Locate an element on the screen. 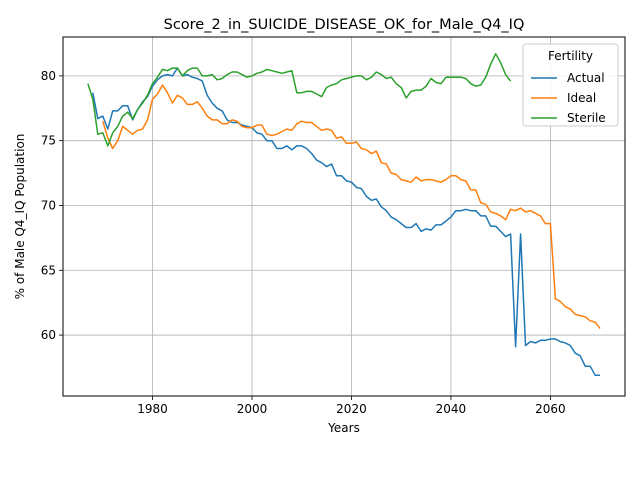 The height and width of the screenshot is (480, 640). legend-box is located at coordinates (570, 85).